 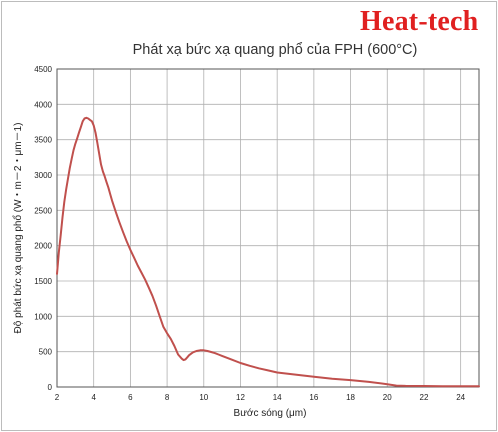 What do you see at coordinates (203, 397) in the screenshot?
I see `x-tick-label: 10` at bounding box center [203, 397].